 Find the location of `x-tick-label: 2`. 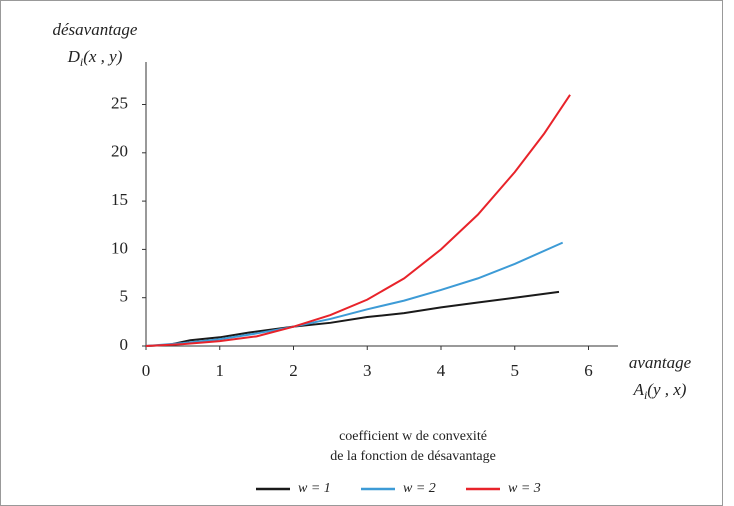

x-tick-label: 2 is located at coordinates (293, 370).